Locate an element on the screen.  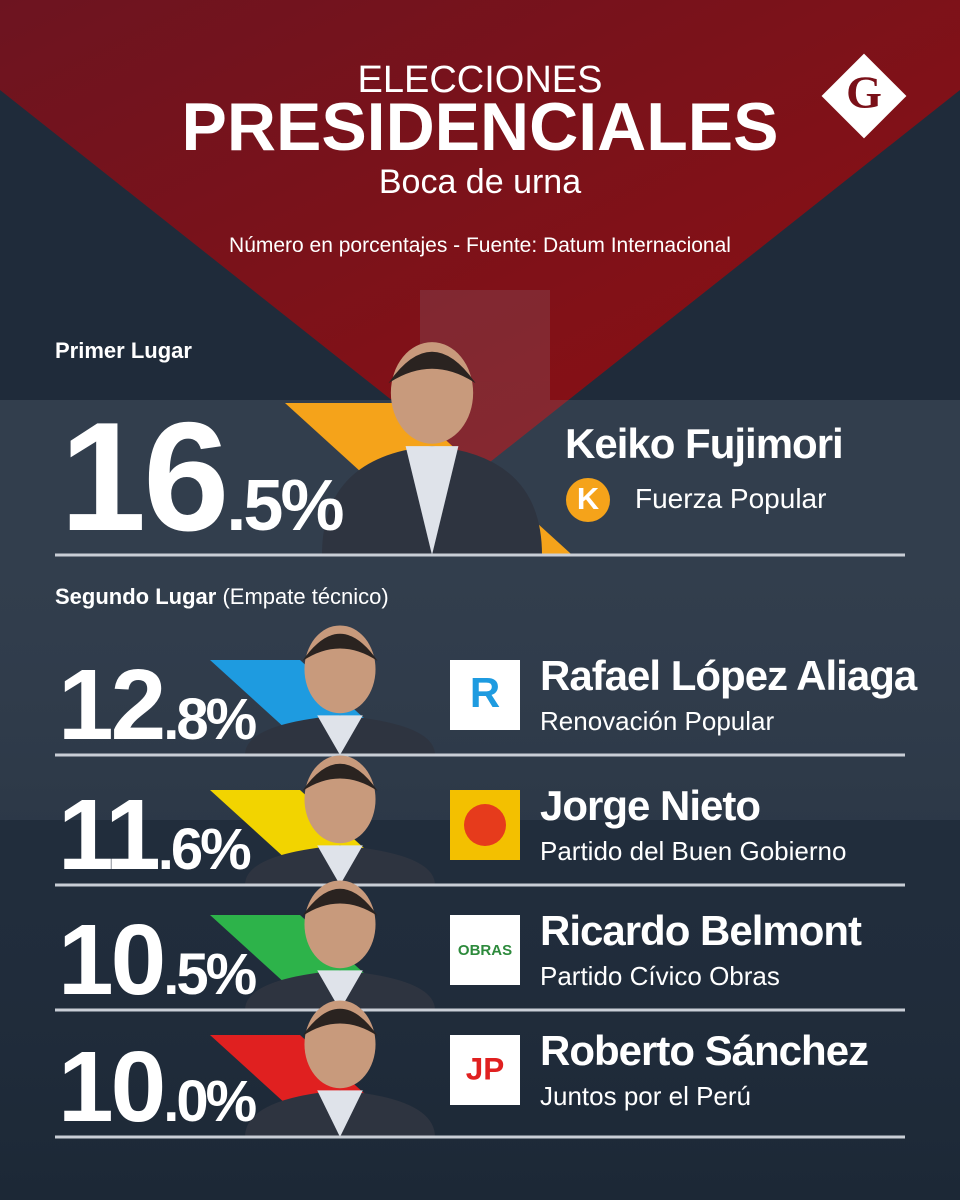
candidate-name: Rafael López Aliaga is located at coordinates (729, 675).